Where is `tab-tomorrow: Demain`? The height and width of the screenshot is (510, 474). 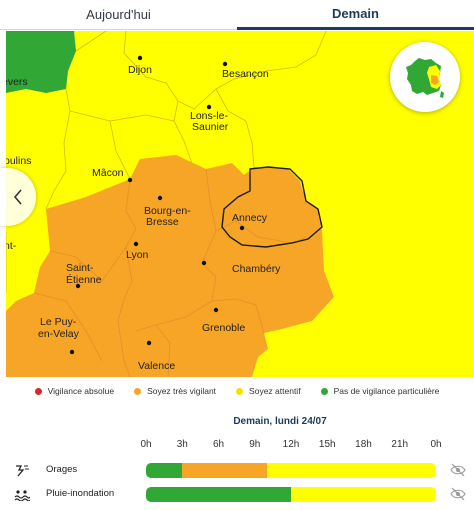 tab-tomorrow: Demain is located at coordinates (355, 15).